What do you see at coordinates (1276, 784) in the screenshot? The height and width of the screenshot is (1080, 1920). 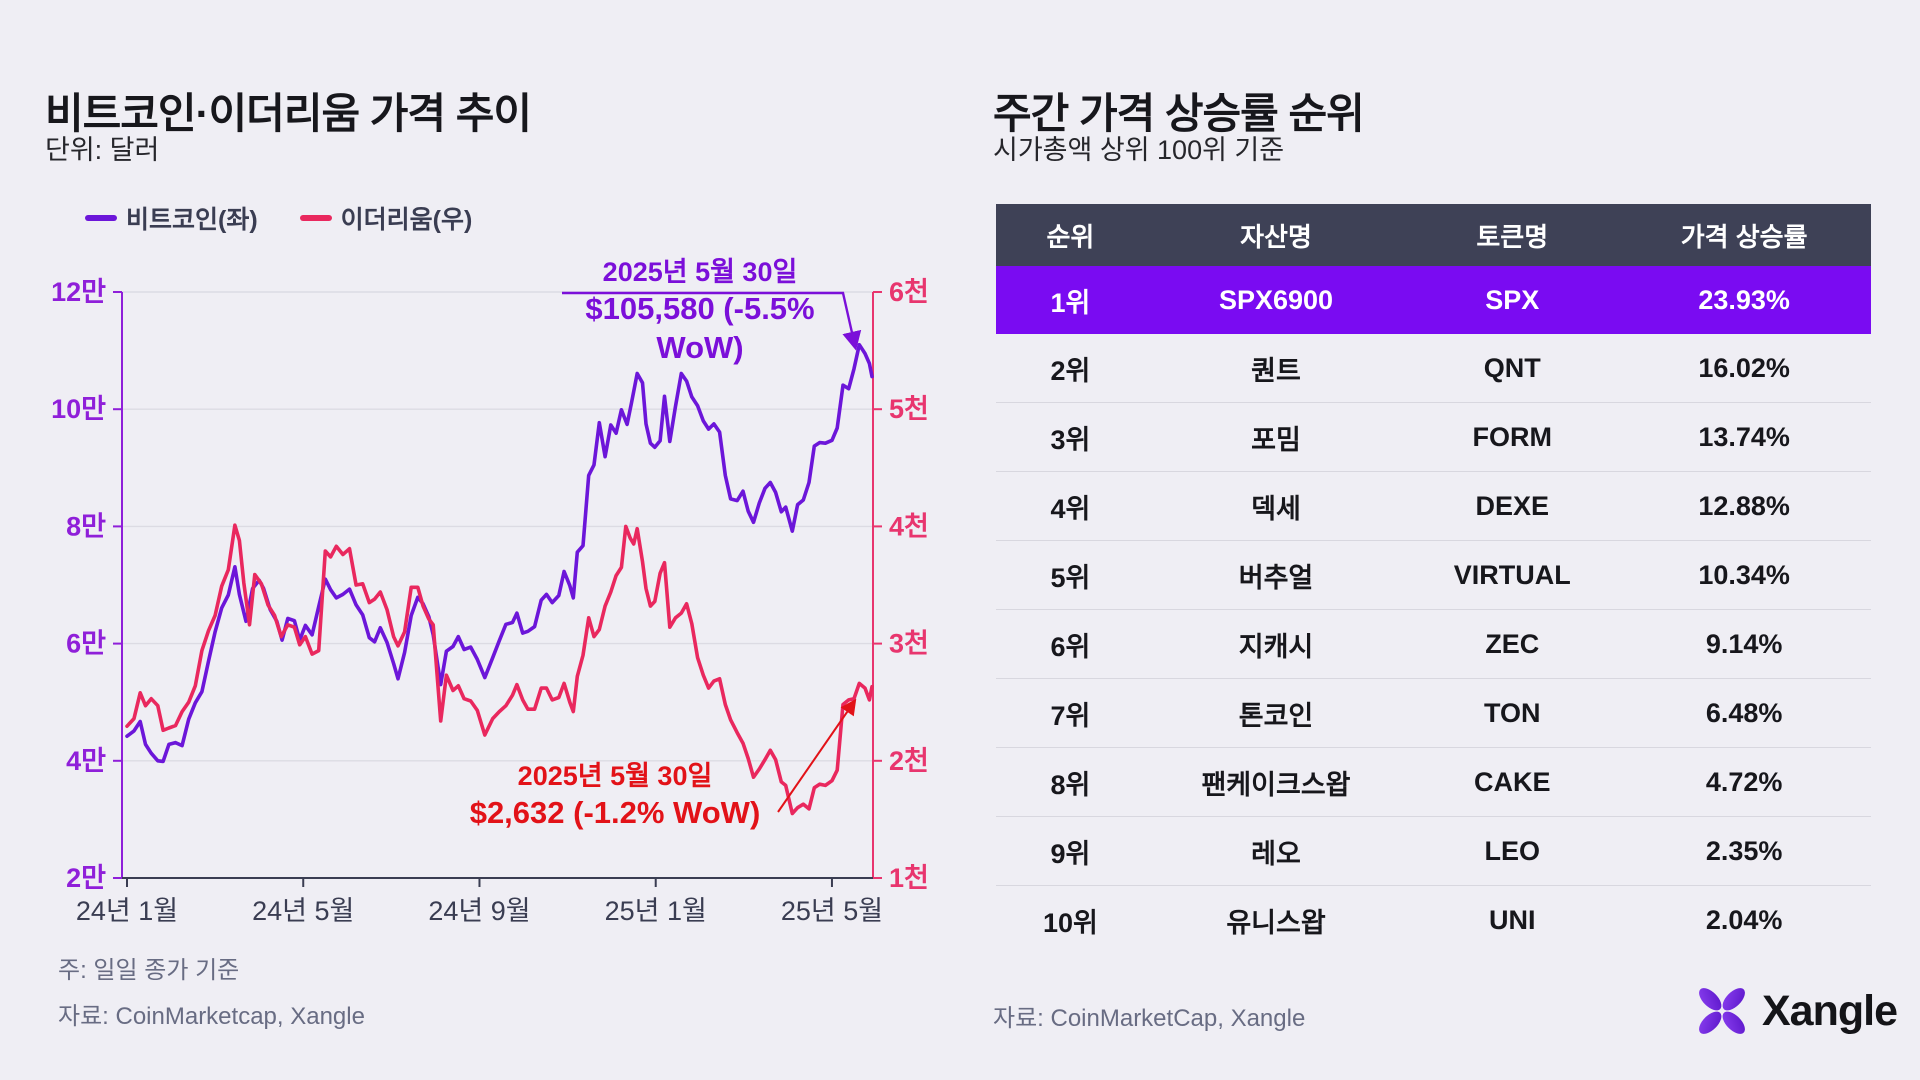 I see `asset-cell: 팬케이크스왑` at bounding box center [1276, 784].